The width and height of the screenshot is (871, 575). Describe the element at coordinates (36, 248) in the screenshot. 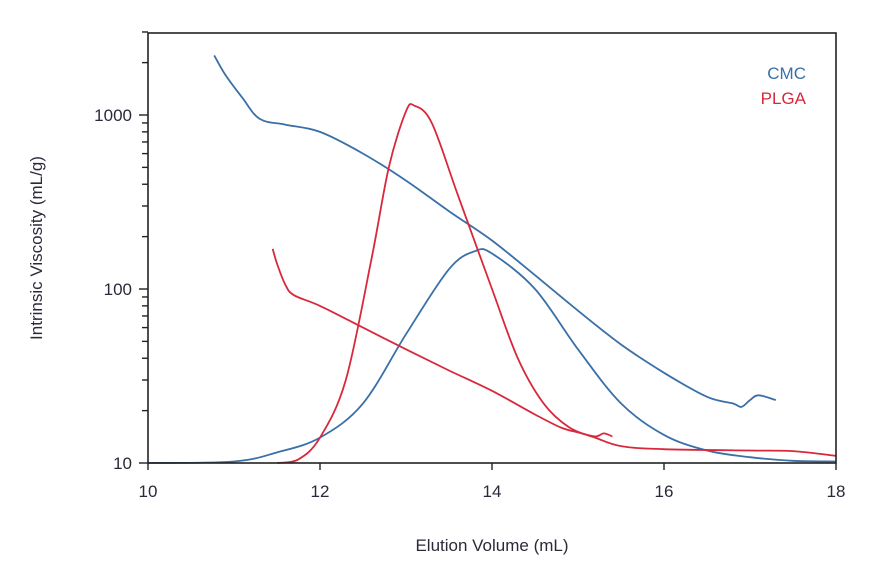

I see `y-axis-title: Intrinsic Viscosity (mL/g)` at that location.